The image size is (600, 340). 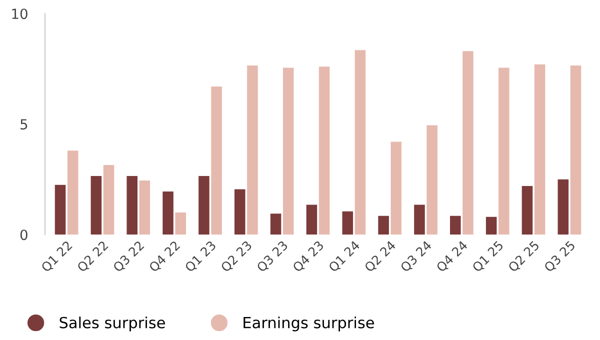 I want to click on x-tick-label: Q3 22, so click(x=129, y=257).